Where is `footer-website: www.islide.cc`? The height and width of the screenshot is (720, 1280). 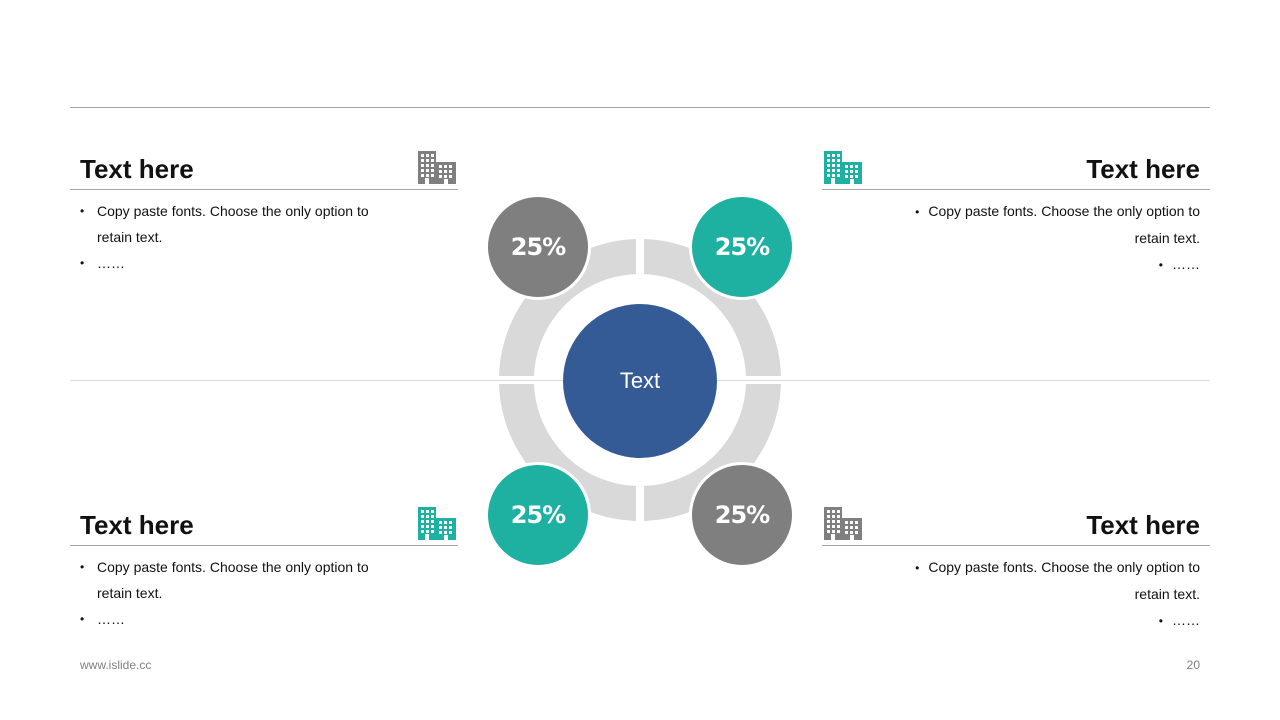
footer-website: www.islide.cc is located at coordinates (116, 665).